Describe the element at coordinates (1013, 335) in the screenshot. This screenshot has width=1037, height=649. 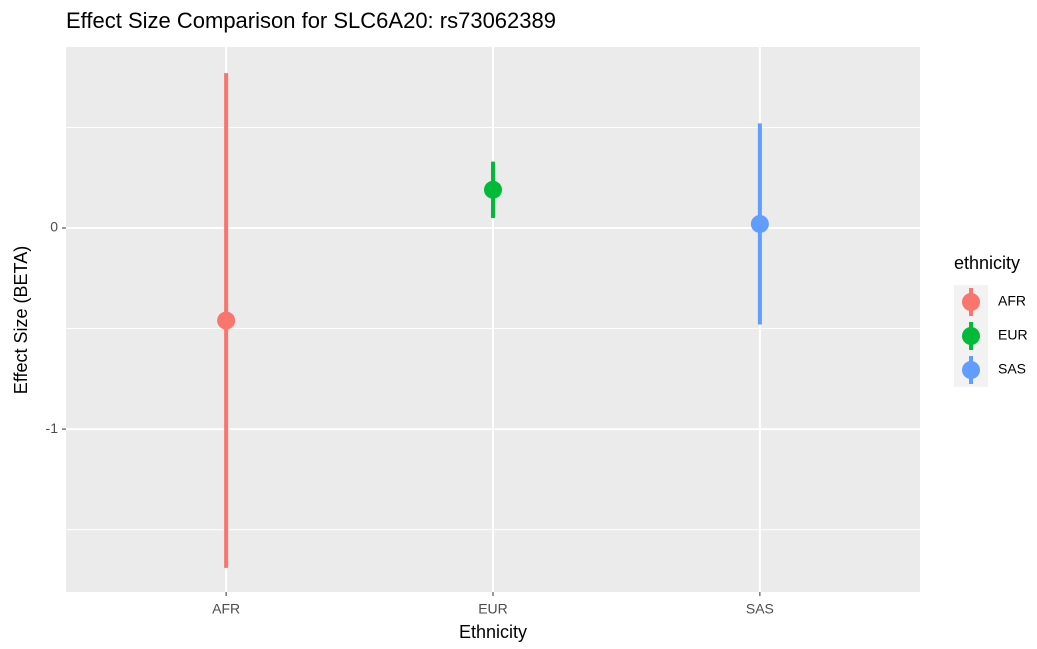
I see `legend-label: EUR` at that location.